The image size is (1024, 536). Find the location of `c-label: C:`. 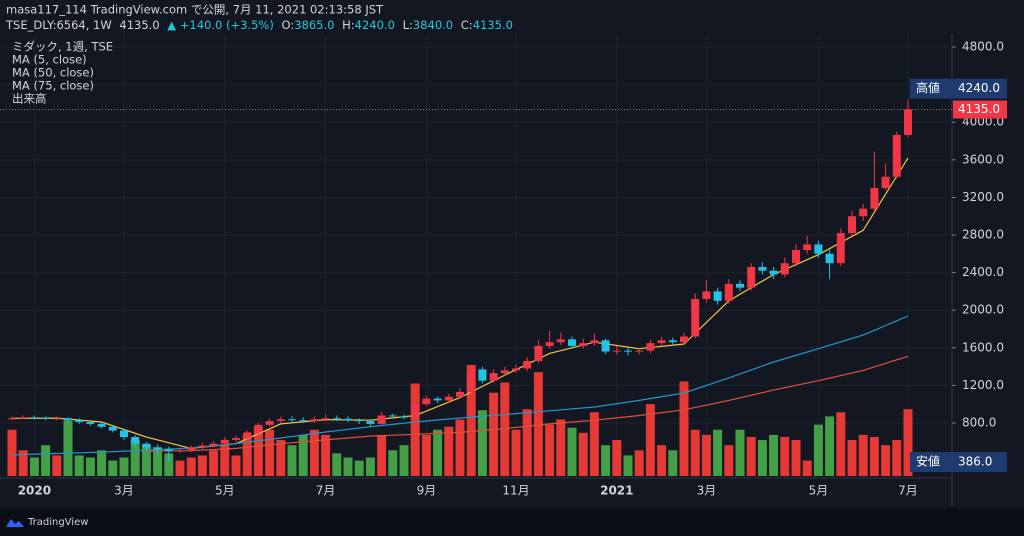

c-label: C: is located at coordinates (467, 25).